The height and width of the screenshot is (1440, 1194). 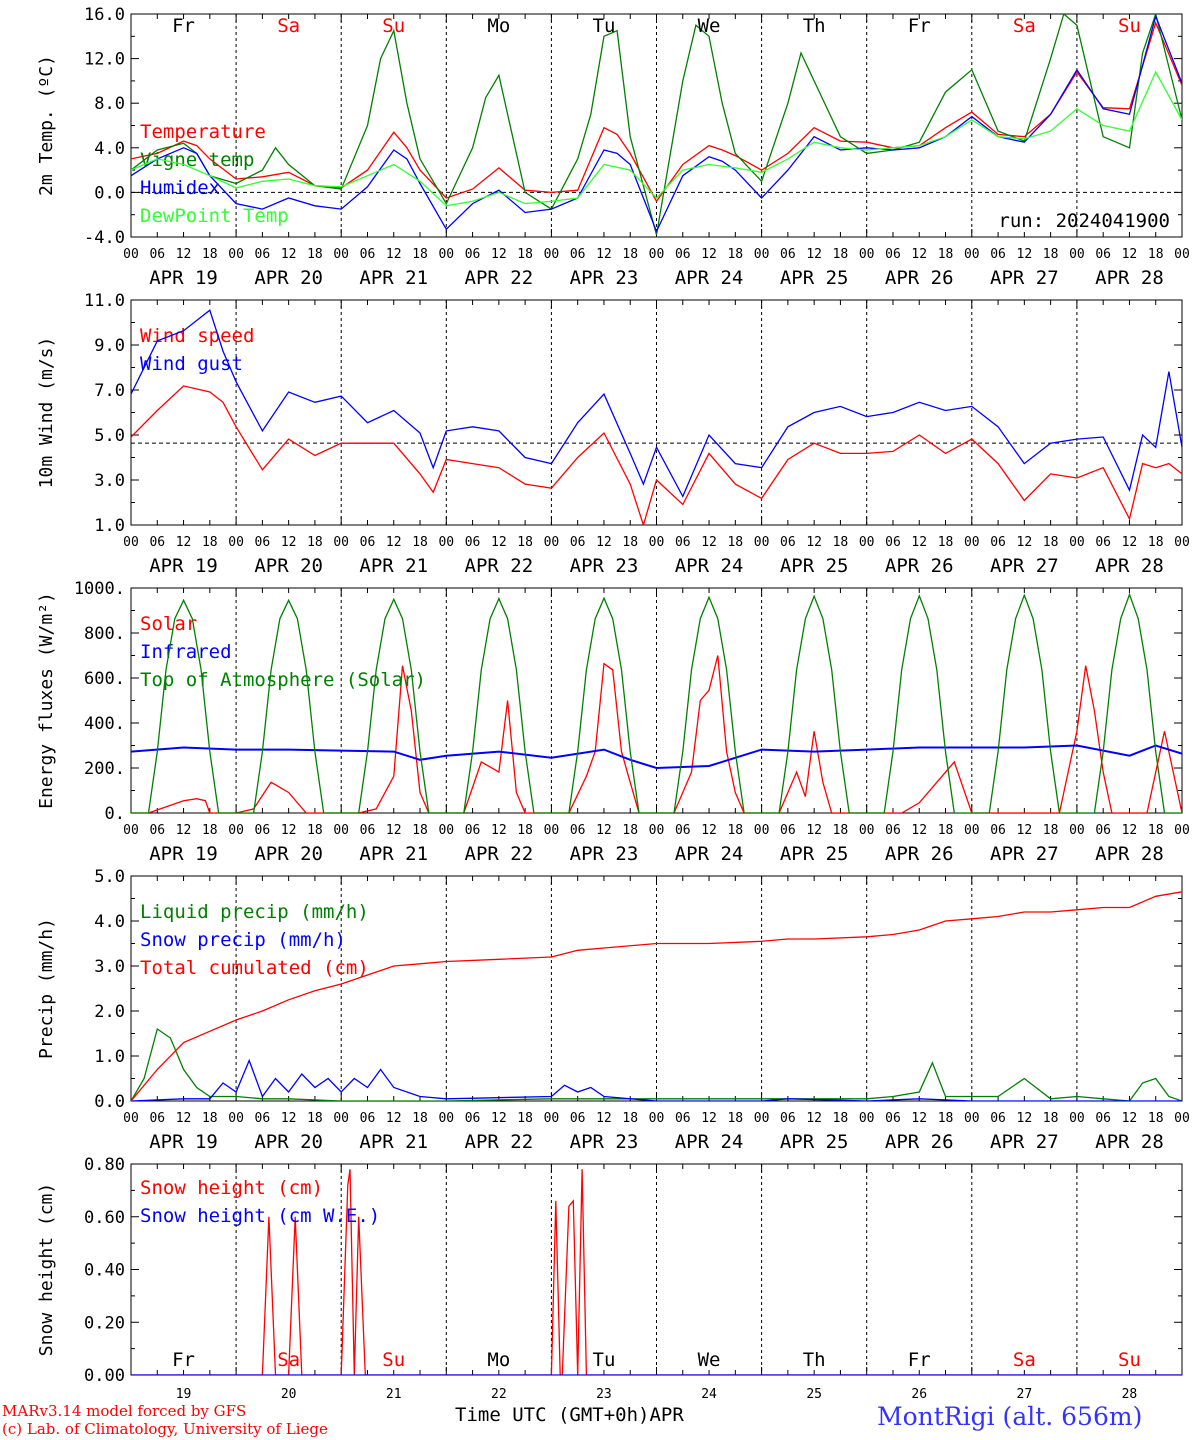 What do you see at coordinates (1025, 1394) in the screenshot?
I see `day-number-label: 27` at bounding box center [1025, 1394].